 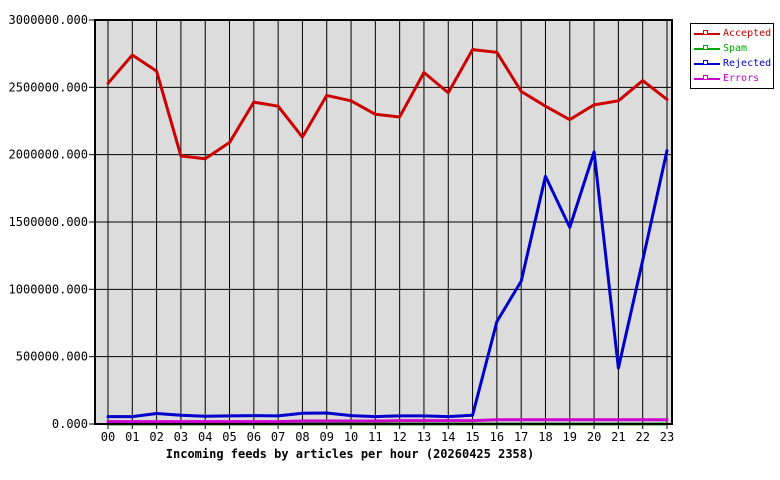 I want to click on legend-item-errors: Errors, so click(x=732, y=78).